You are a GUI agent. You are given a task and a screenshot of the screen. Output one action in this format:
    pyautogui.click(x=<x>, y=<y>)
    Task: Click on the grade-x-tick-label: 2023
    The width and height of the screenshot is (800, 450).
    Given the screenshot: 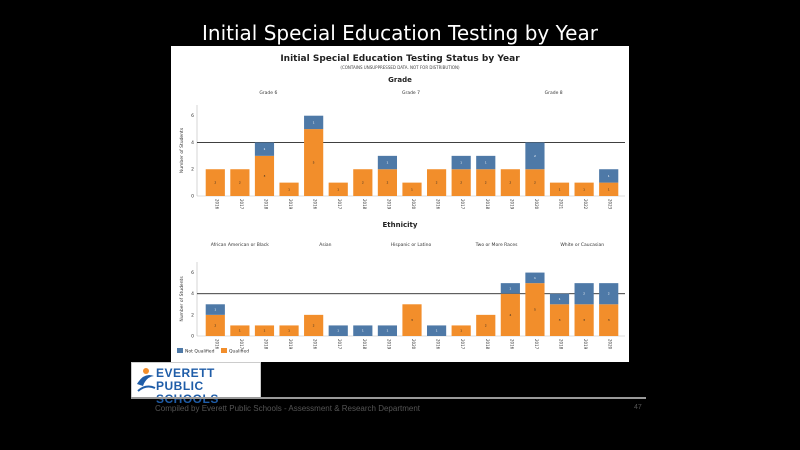 What is the action you would take?
    pyautogui.click(x=610, y=204)
    